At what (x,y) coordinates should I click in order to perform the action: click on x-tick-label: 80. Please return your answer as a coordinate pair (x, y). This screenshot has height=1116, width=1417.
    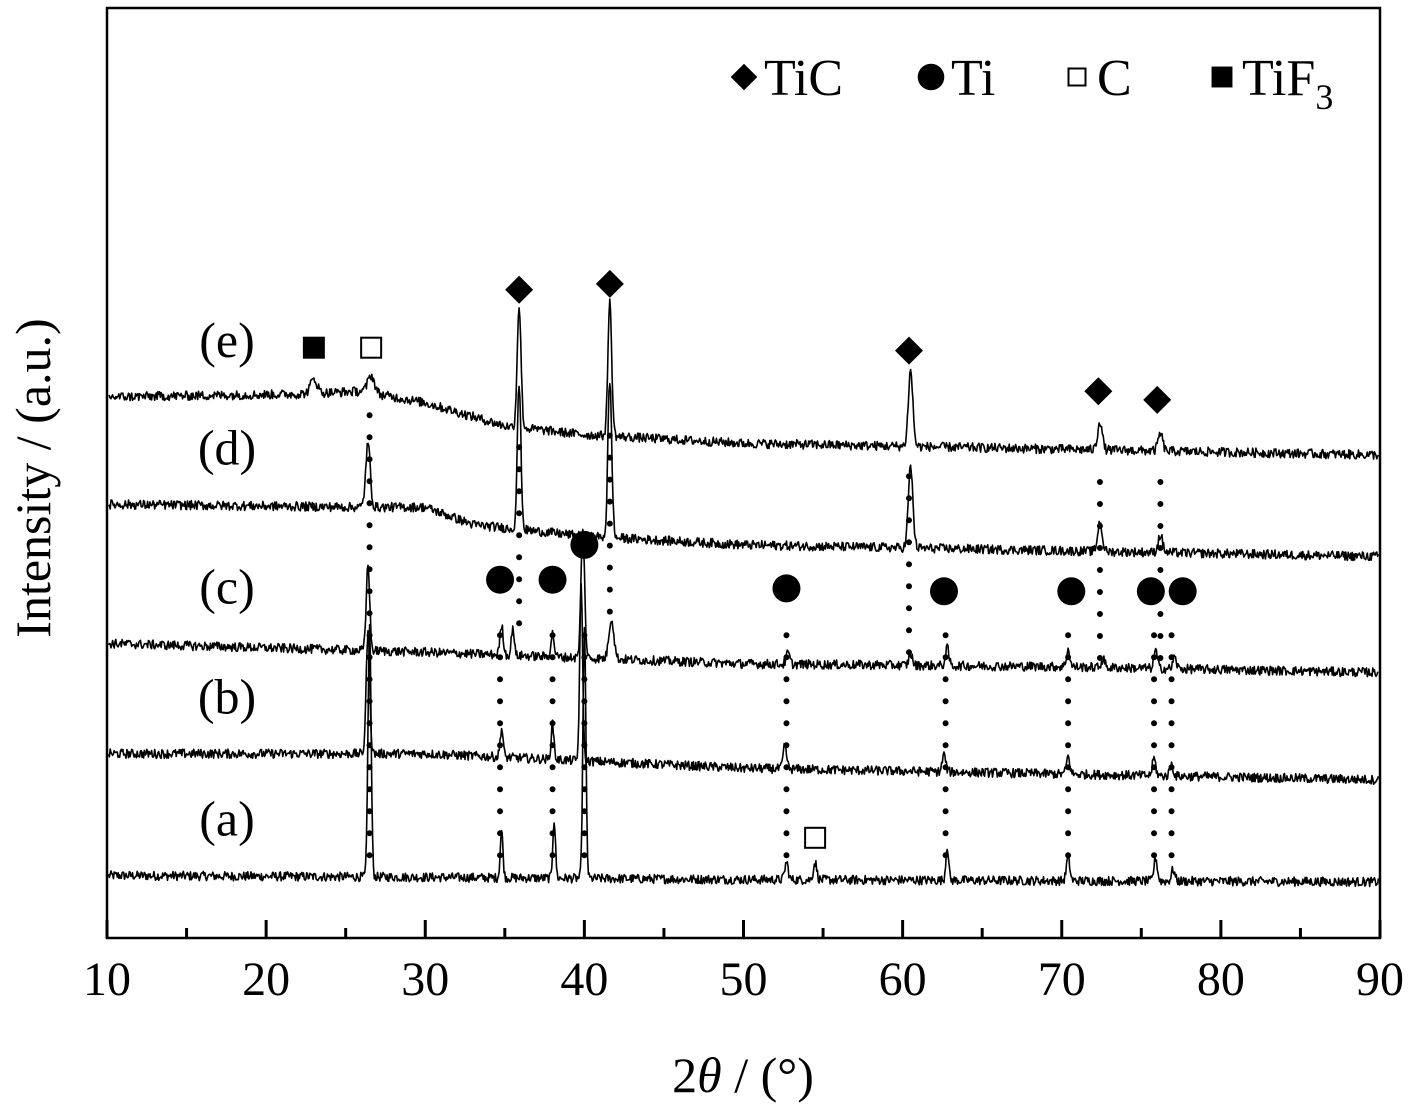
    Looking at the image, I should click on (1221, 979).